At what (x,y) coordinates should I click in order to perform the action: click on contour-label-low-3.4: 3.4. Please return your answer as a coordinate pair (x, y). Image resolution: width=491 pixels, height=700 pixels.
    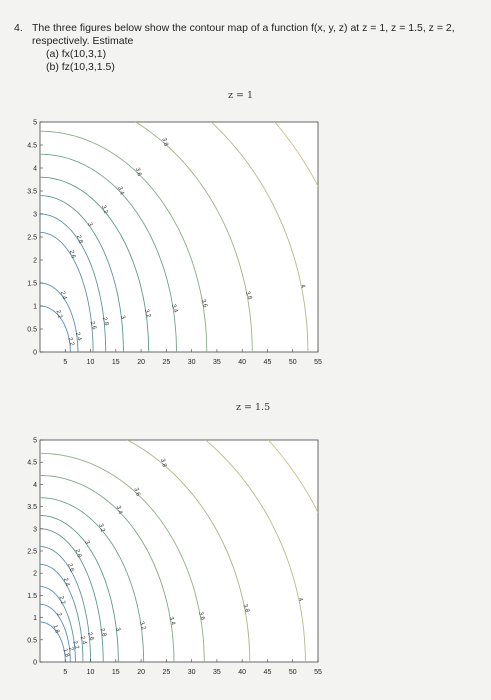
    Looking at the image, I should click on (172, 621).